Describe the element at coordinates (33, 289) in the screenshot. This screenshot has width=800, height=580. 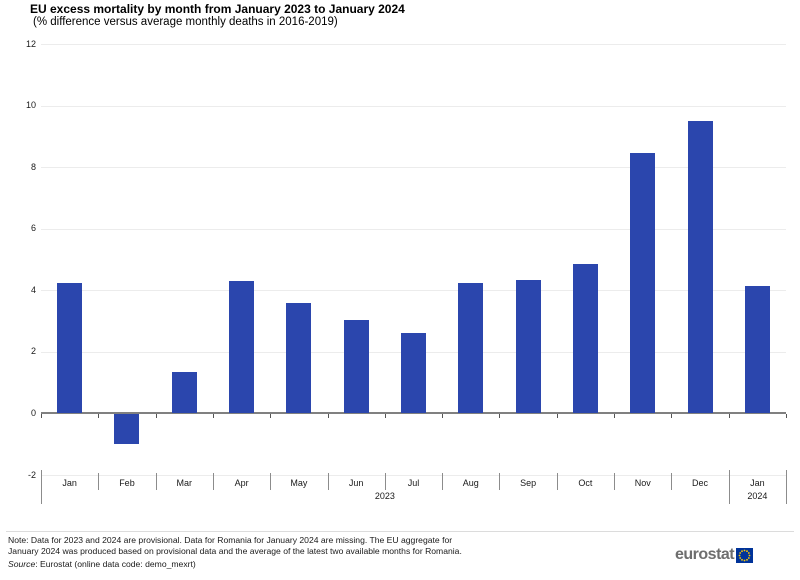
I see `y-tick-label-4: 4` at that location.